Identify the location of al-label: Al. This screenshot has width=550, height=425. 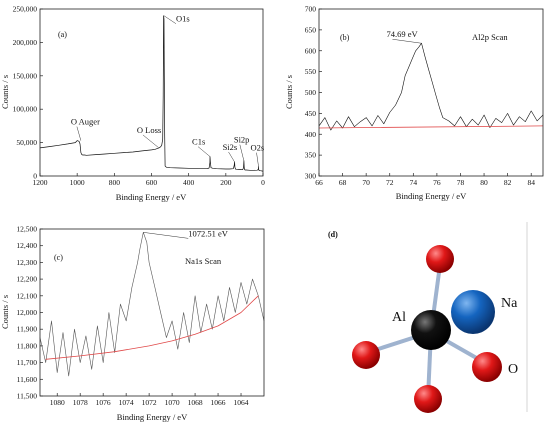
(399, 317).